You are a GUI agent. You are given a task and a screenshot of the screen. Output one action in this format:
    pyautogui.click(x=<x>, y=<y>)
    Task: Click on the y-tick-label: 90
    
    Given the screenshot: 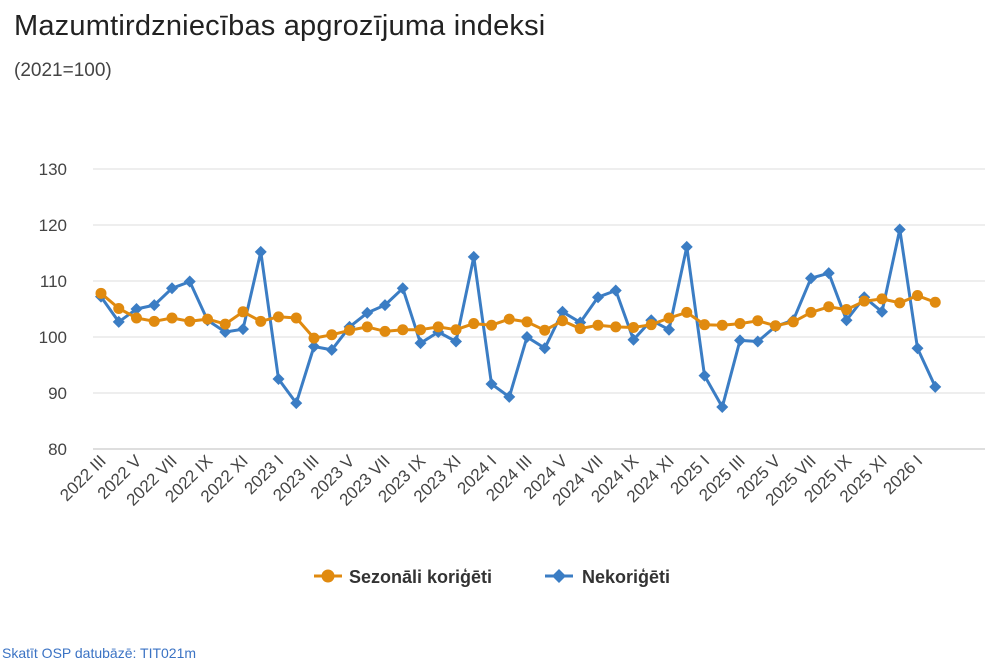 What is the action you would take?
    pyautogui.click(x=57, y=393)
    